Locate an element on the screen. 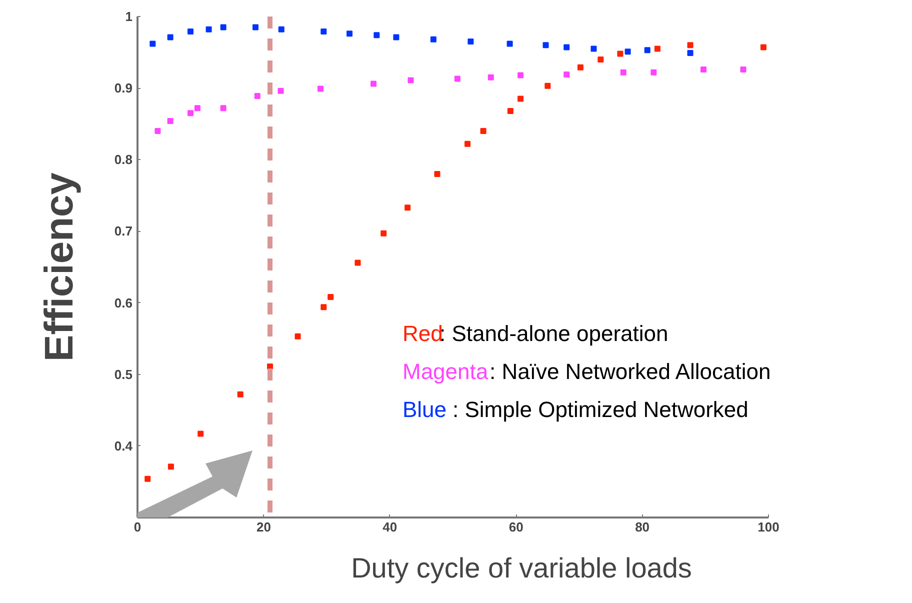 This screenshot has width=912, height=603. y-tick-label: 0.5 is located at coordinates (123, 374).